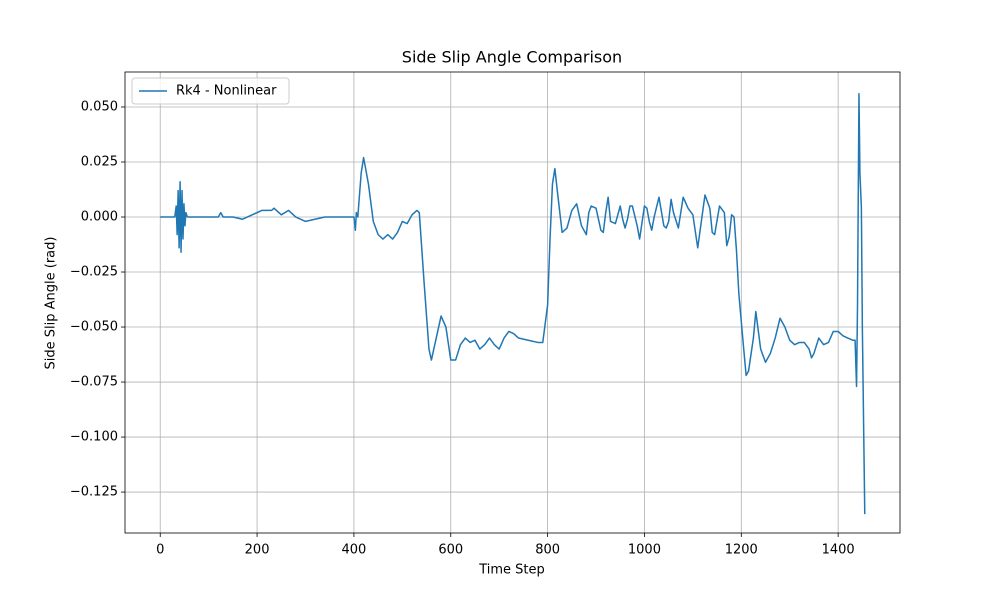  I want to click on y-tick-label: −0.050, so click(94, 327).